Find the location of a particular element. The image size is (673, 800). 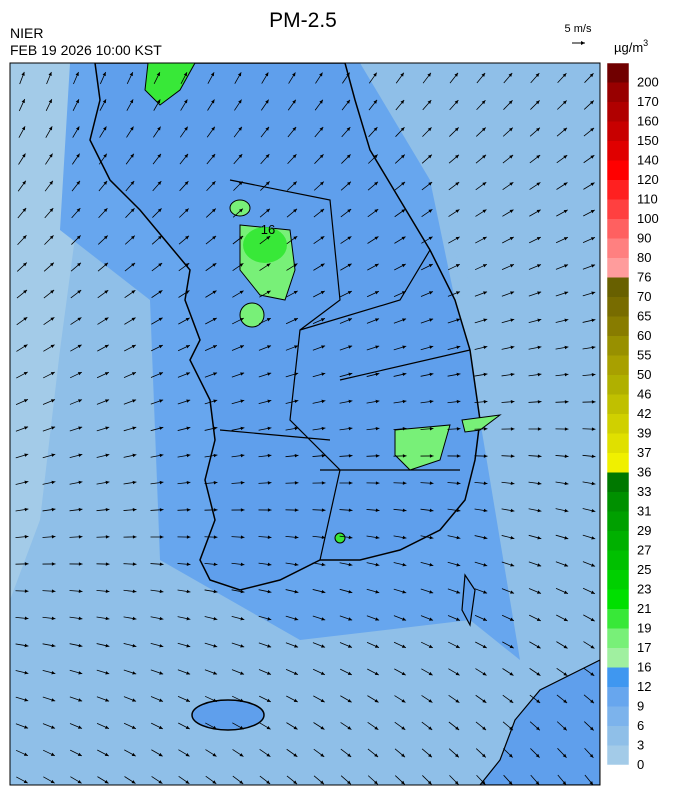

legend-label: 120 is located at coordinates (648, 179).